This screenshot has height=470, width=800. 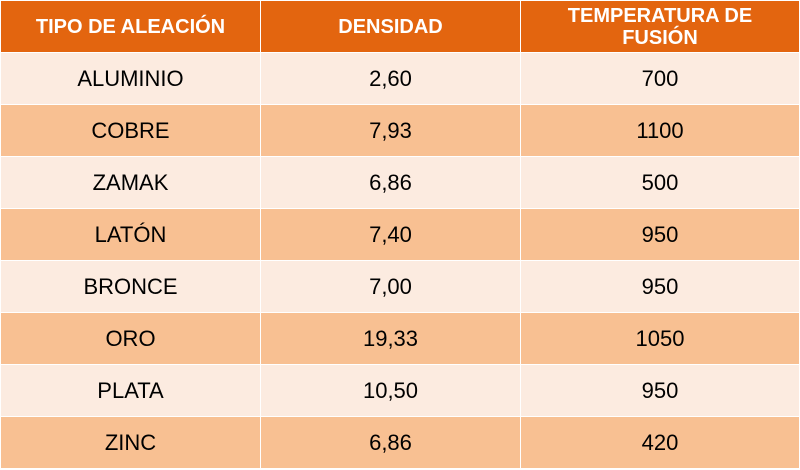 What do you see at coordinates (131, 443) in the screenshot?
I see `alloy-type-cell: ZINC` at bounding box center [131, 443].